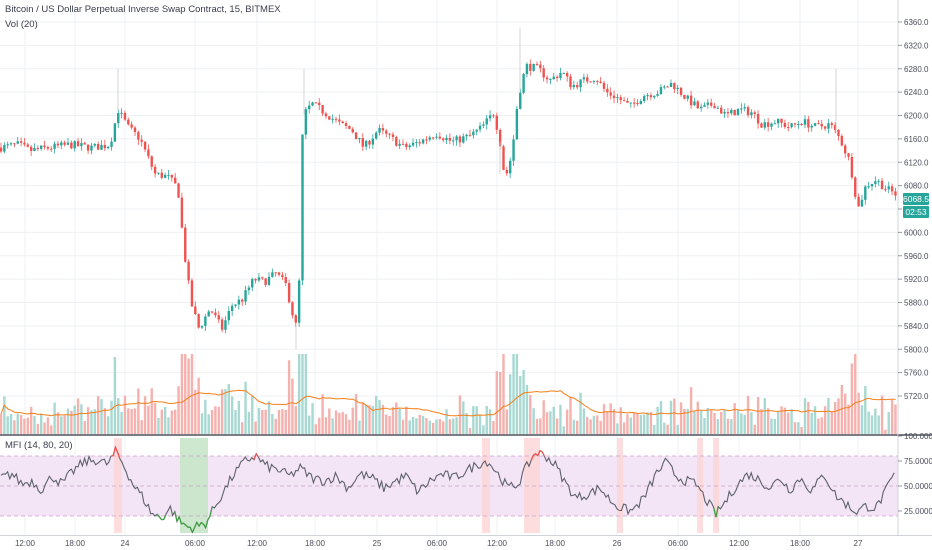 The image size is (932, 550). I want to click on price-tick-label: 5760.0, so click(916, 373).